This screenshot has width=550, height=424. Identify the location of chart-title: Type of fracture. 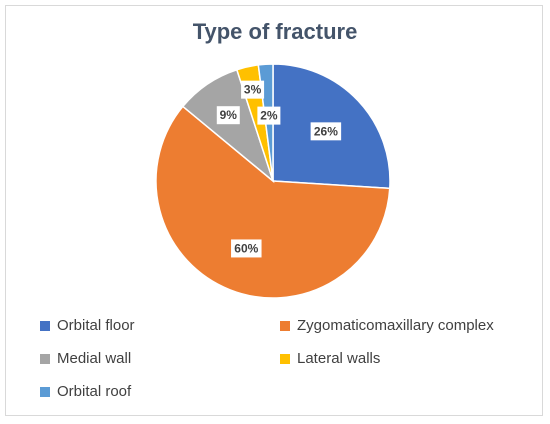
(275, 31).